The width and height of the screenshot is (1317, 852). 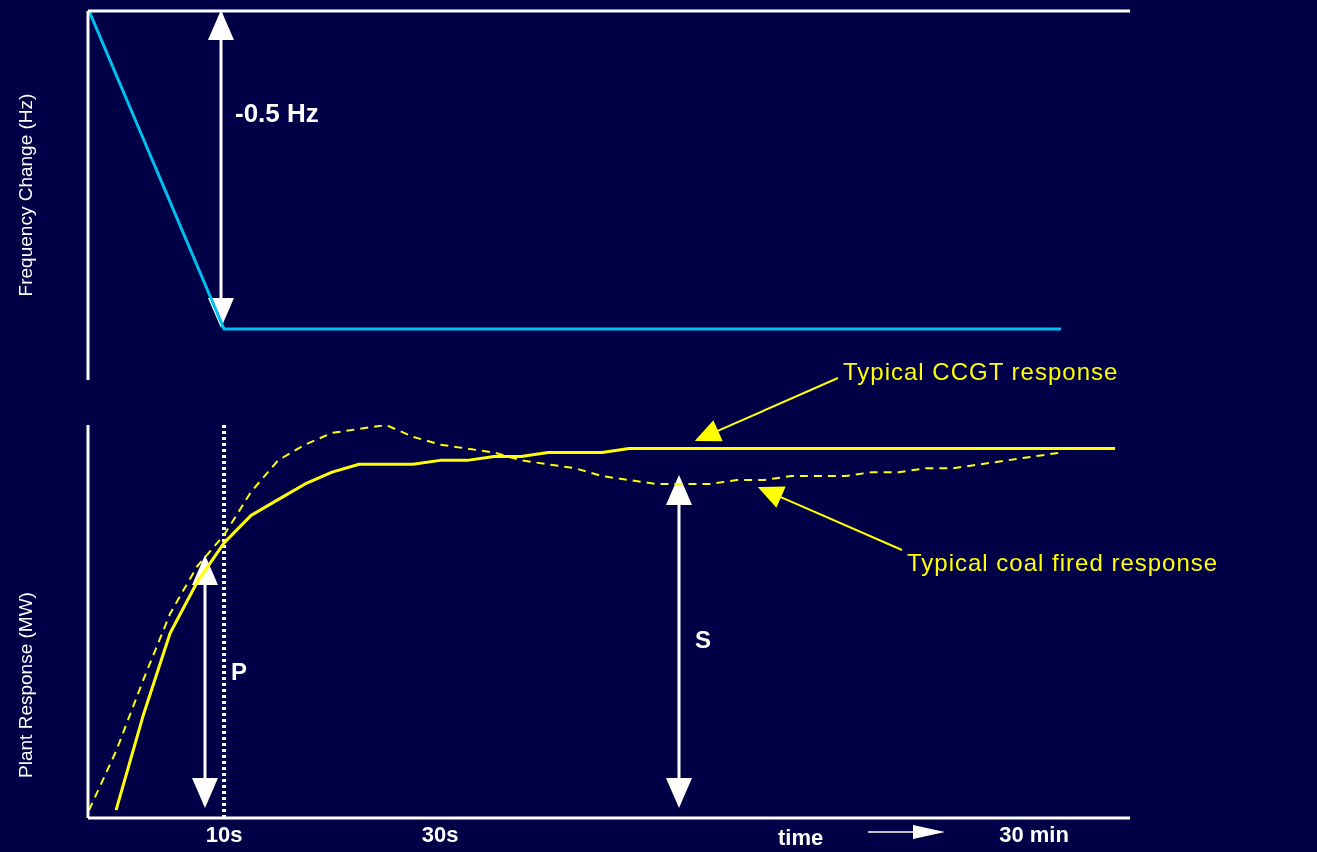 What do you see at coordinates (1034, 834) in the screenshot?
I see `x-tick-label: 30 min` at bounding box center [1034, 834].